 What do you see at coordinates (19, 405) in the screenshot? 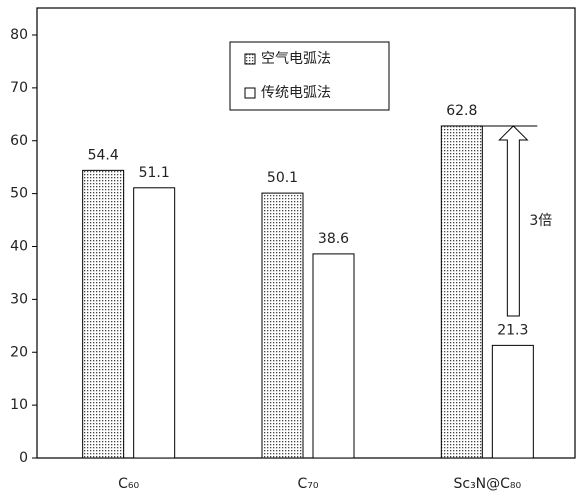
I see `y-tick-label: 10` at bounding box center [19, 405].